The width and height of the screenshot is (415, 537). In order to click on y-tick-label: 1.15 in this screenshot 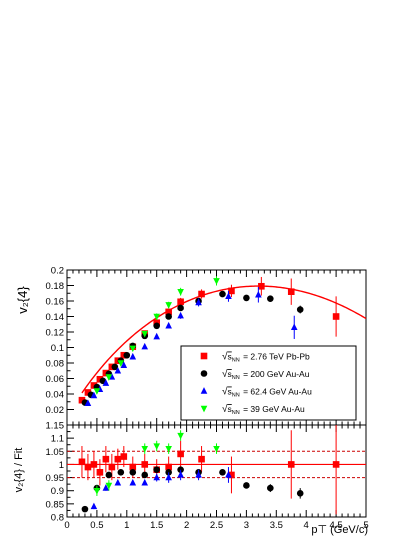, I will do `click(55, 426)`.